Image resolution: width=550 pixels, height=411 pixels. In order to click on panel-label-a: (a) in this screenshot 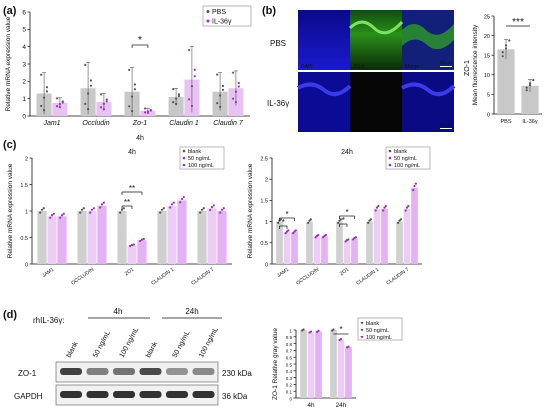, I will do `click(10, 11)`.